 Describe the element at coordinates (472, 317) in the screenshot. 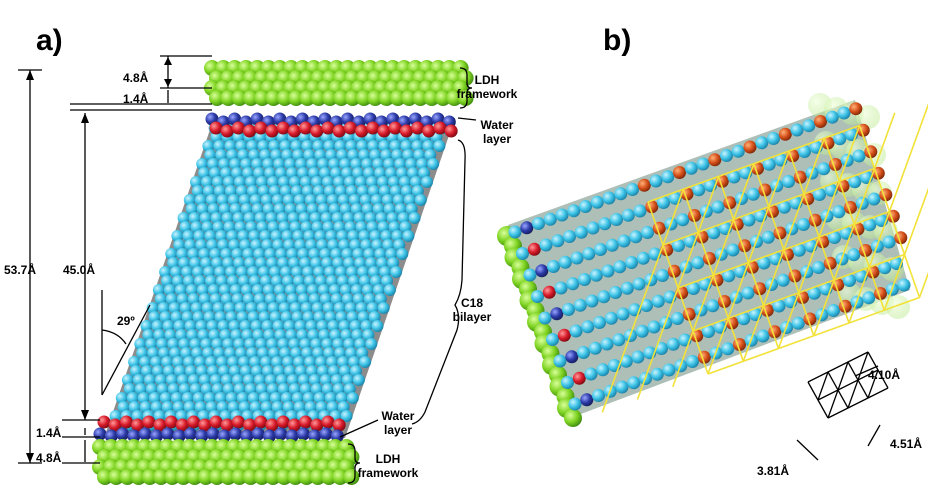

I see `bilayer-label-line2: bilayer` at that location.